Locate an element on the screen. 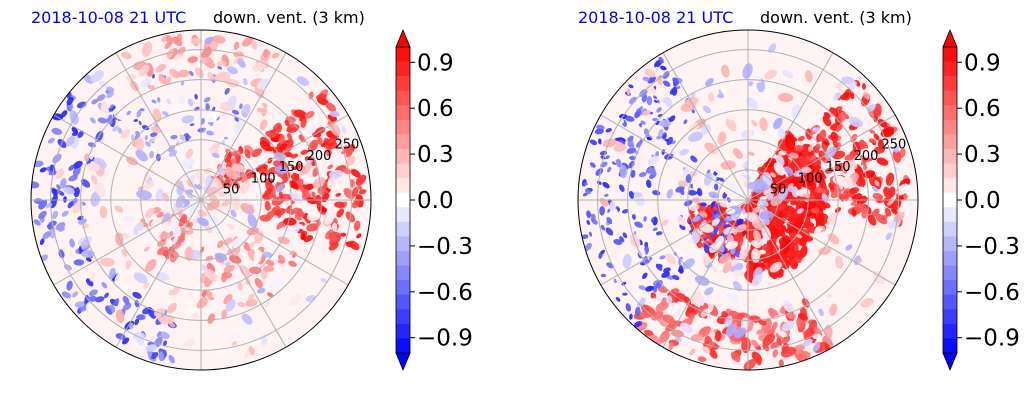  colorbar-tick-label: −0.3 is located at coordinates (445, 247).